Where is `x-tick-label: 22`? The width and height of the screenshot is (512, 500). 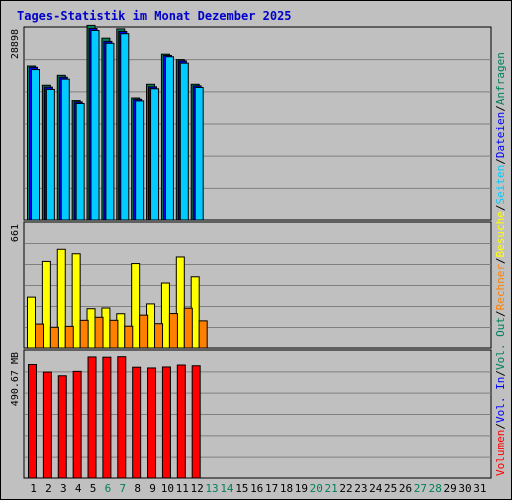
x-tick-label: 22 is located at coordinates (345, 488).